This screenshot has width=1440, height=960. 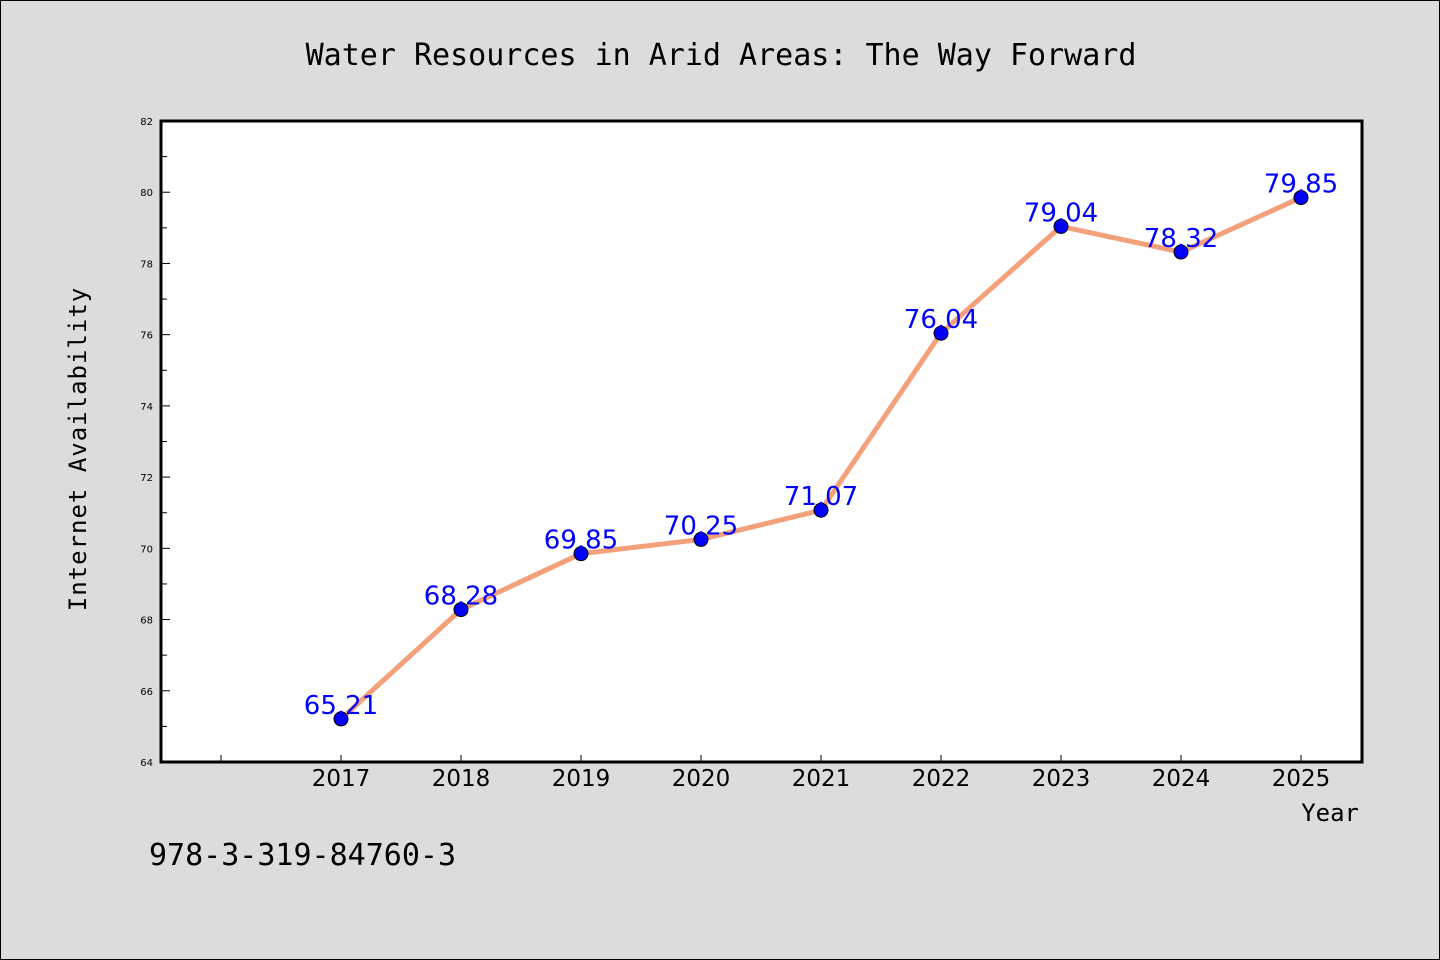 I want to click on y-tick-label: 76, so click(x=146, y=336).